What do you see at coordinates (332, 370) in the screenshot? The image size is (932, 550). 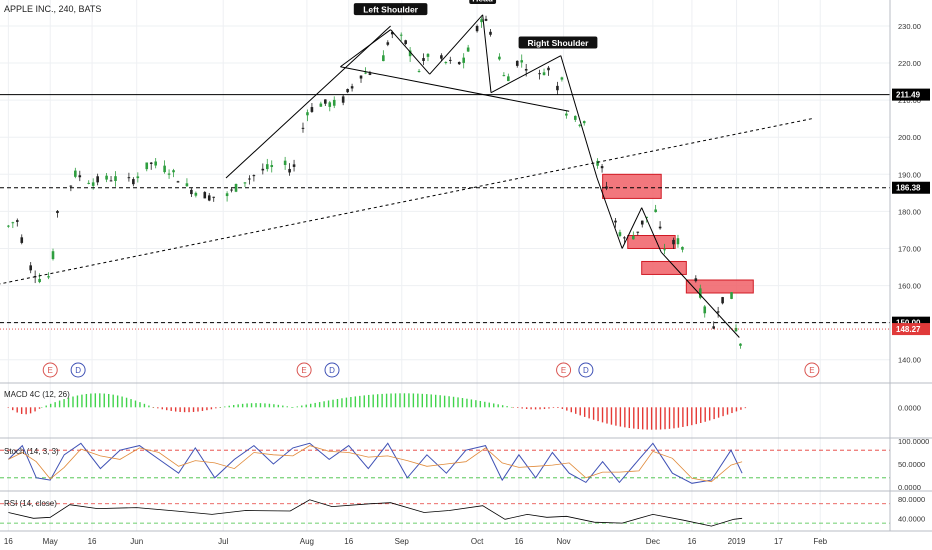 I see `dividend-marker` at bounding box center [332, 370].